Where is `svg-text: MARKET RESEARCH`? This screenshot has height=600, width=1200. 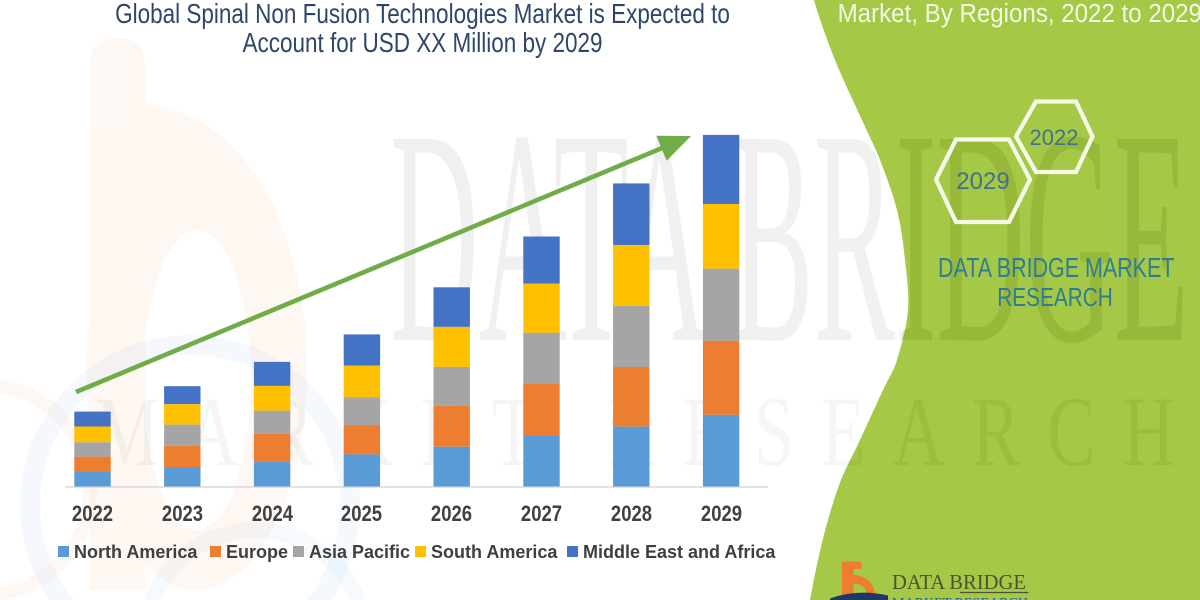
svg-text: MARKET RESEARCH is located at coordinates (960, 598).